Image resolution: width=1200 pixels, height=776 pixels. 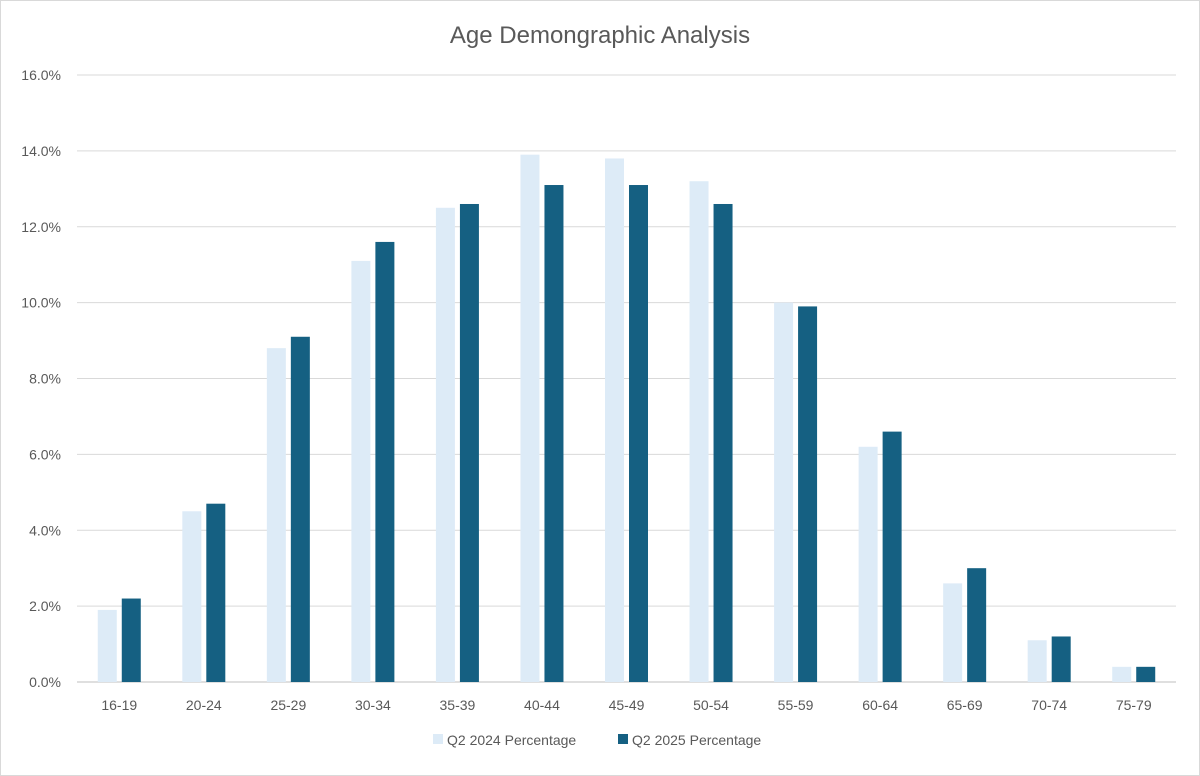 What do you see at coordinates (41, 303) in the screenshot?
I see `y-tick-label: 10.0%` at bounding box center [41, 303].